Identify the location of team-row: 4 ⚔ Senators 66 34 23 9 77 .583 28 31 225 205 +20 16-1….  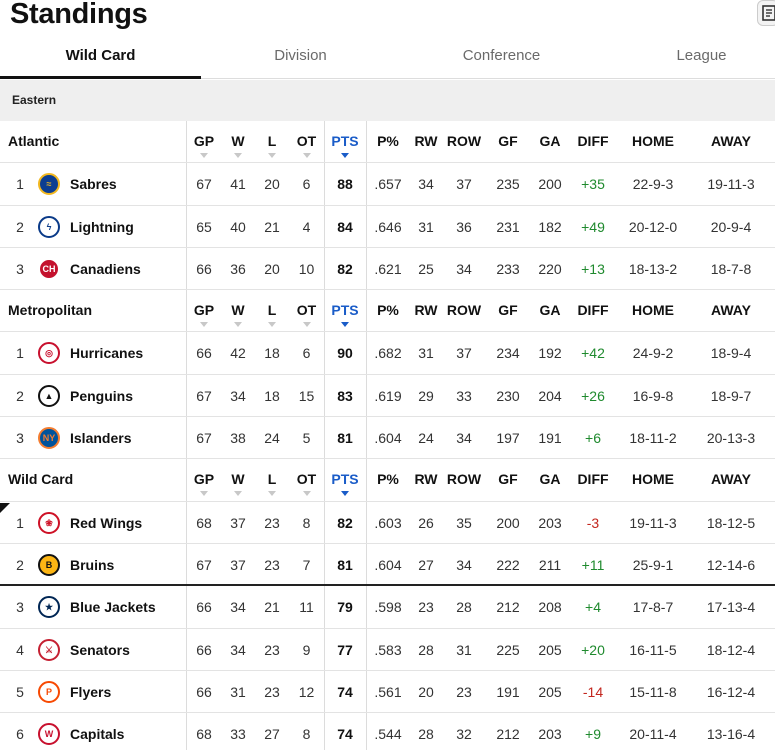
(387, 649).